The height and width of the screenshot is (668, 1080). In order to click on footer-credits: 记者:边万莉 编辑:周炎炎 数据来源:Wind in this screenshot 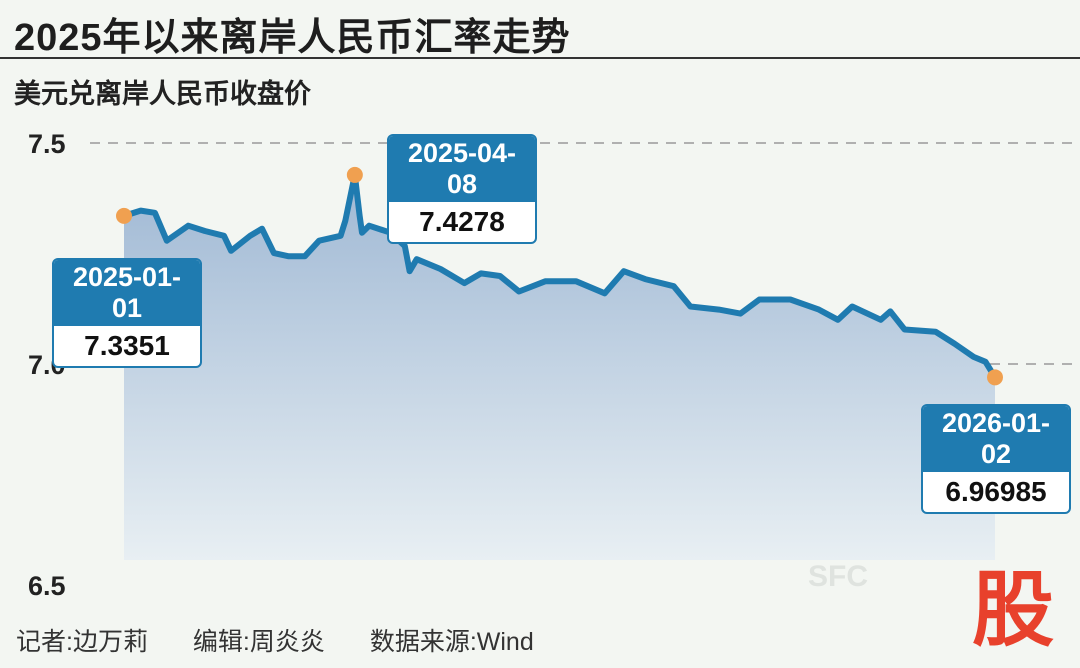, I will do `click(286, 640)`.